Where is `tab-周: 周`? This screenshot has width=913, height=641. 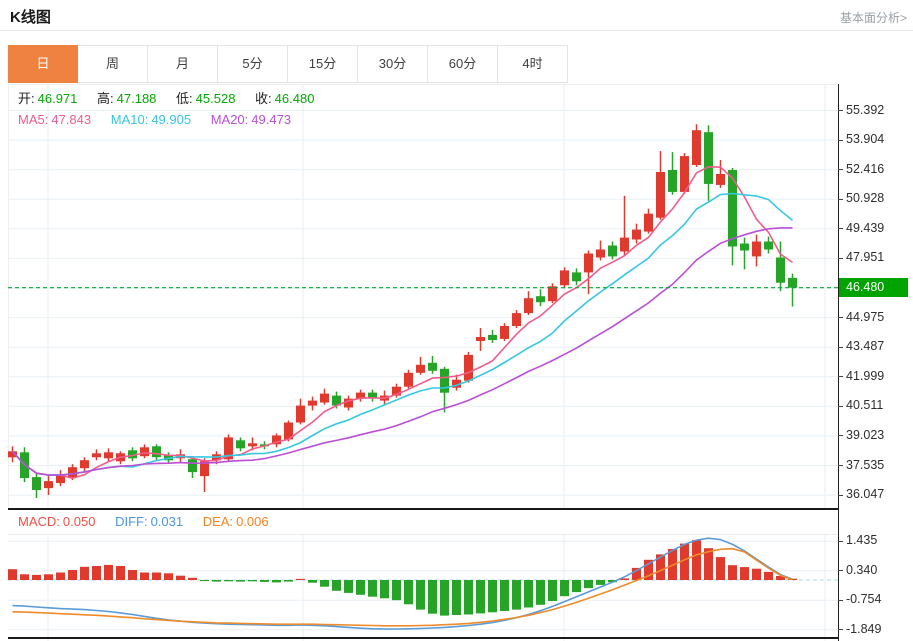 tab-周: 周 is located at coordinates (113, 64).